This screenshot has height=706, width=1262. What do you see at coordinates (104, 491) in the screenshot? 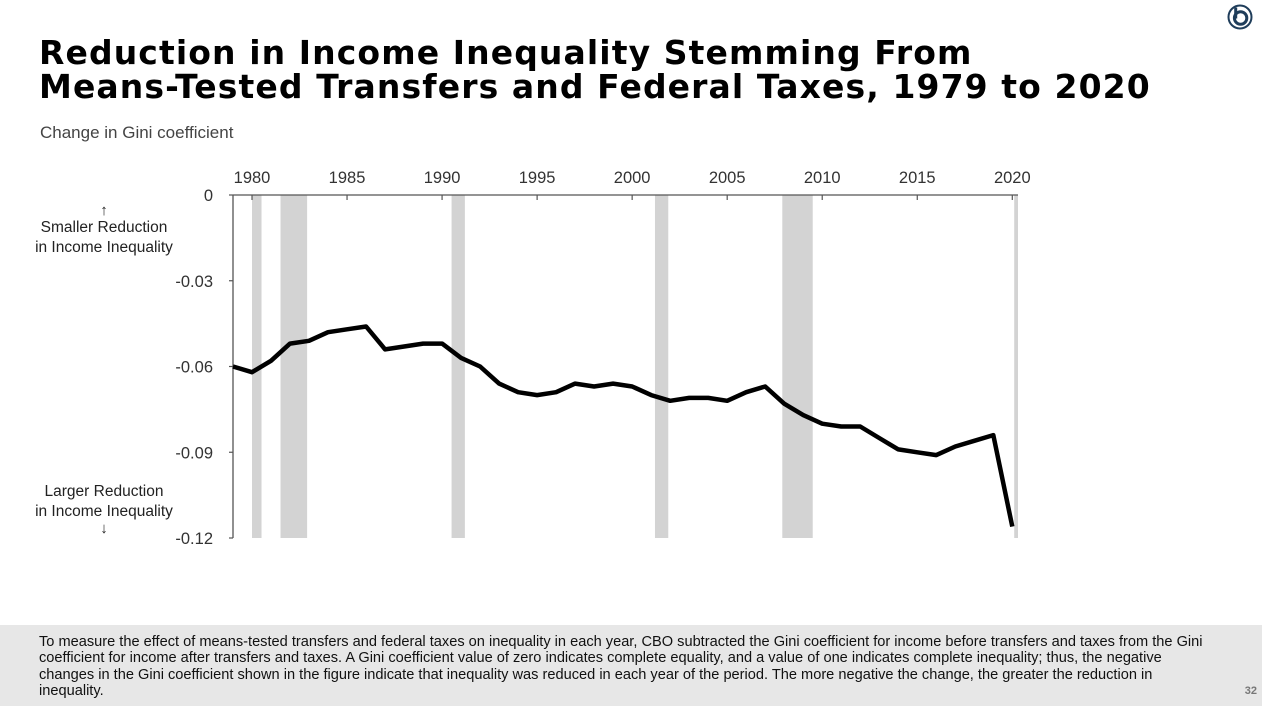
I see `larger-reduction-line-1: Larger Reduction` at bounding box center [104, 491].